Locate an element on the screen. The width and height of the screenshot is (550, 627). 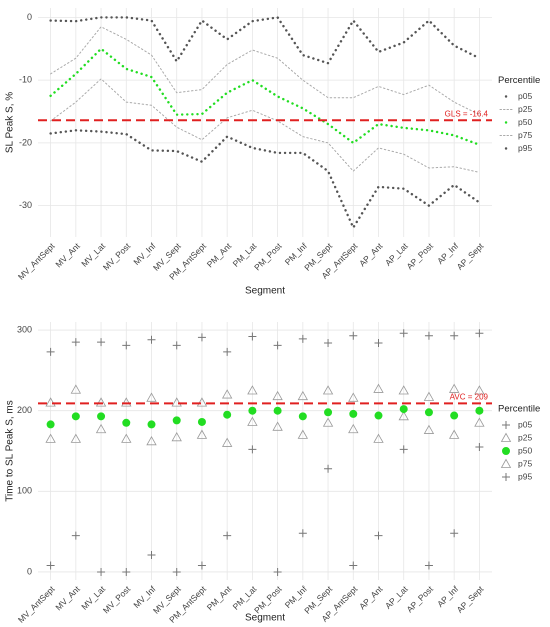
y-tick-label: 100 is located at coordinates (24, 491).